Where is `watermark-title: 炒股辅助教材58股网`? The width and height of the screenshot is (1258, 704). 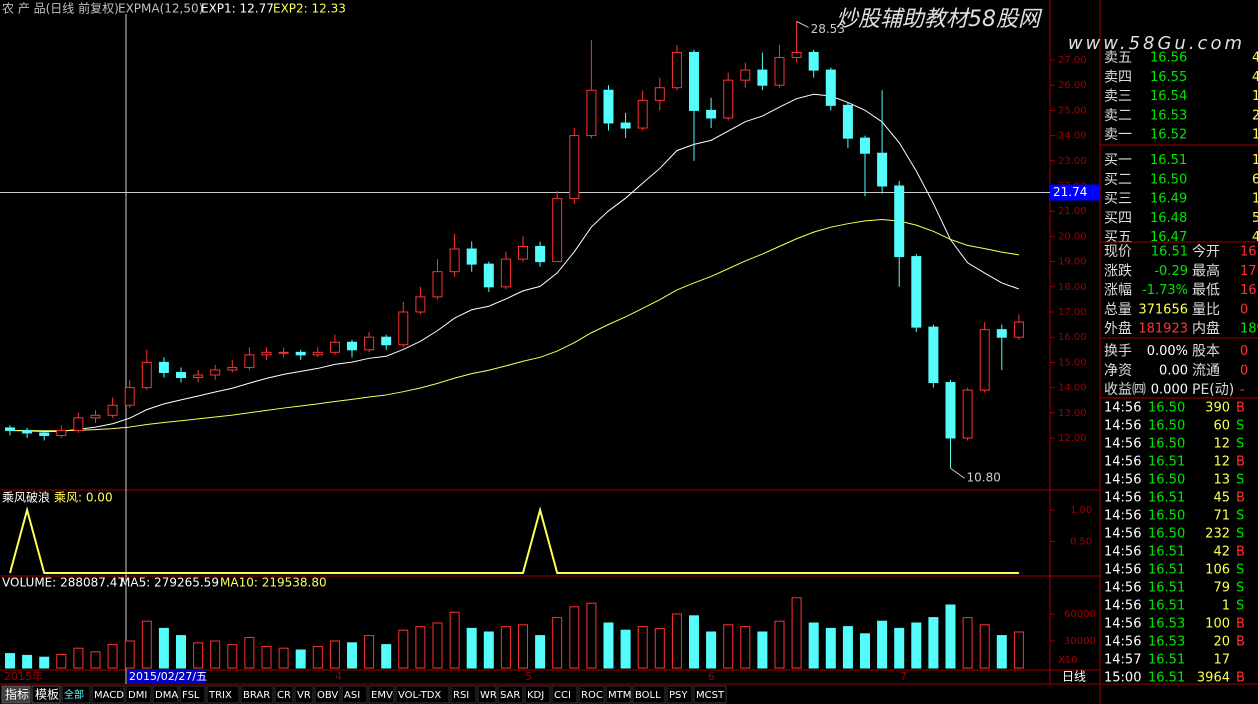
watermark-title: 炒股辅助教材58股网 is located at coordinates (939, 19).